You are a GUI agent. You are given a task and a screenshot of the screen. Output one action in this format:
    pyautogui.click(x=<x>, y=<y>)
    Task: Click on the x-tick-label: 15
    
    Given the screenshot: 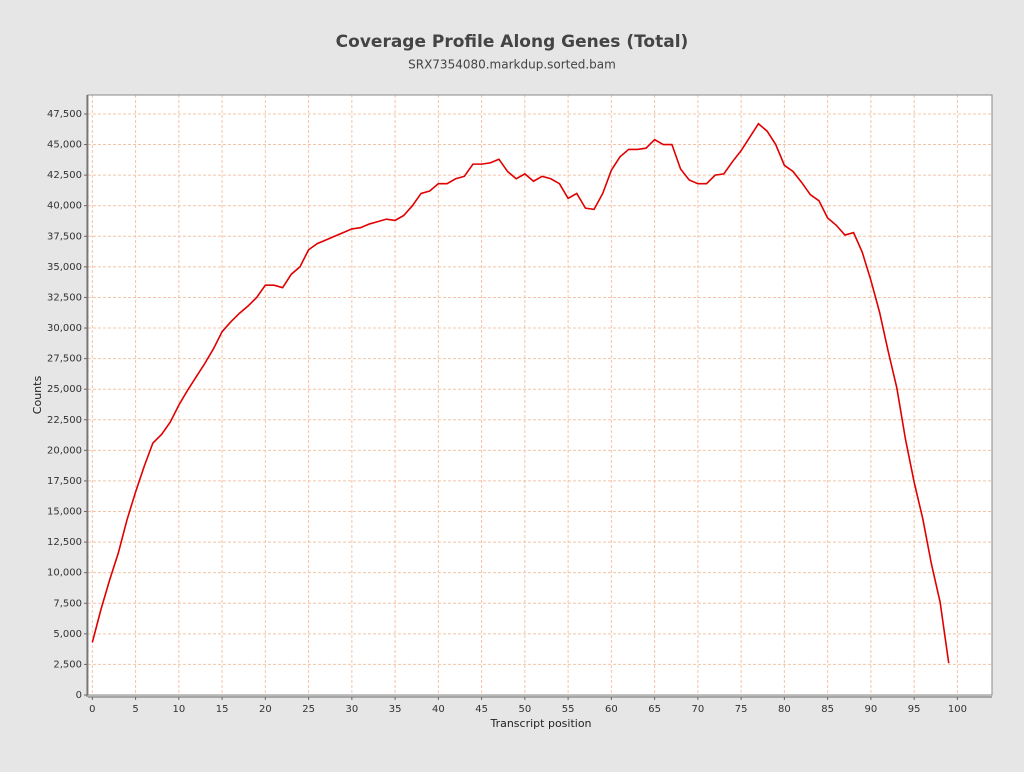 What is the action you would take?
    pyautogui.click(x=222, y=709)
    